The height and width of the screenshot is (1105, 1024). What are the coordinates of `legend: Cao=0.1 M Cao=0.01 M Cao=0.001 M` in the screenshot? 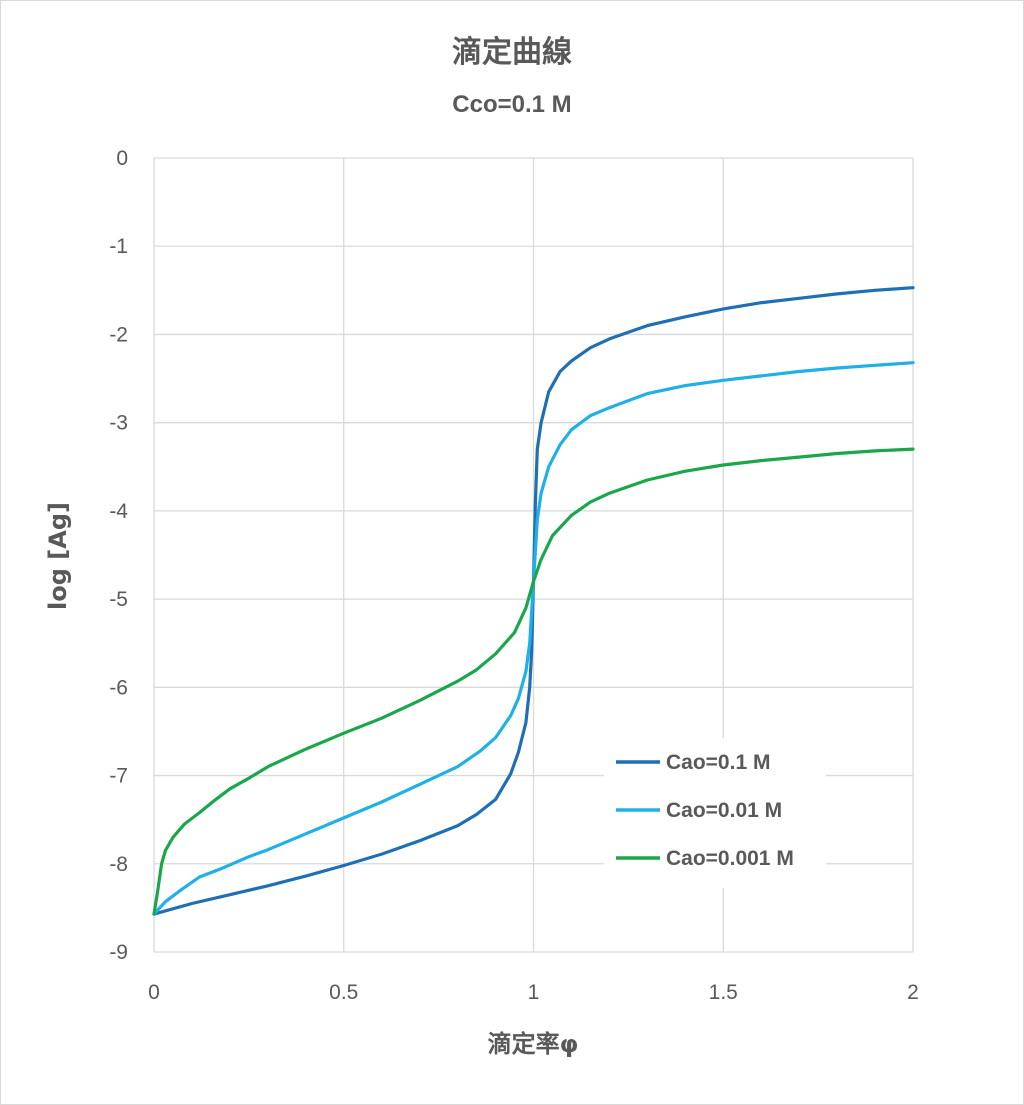 It's located at (715, 813).